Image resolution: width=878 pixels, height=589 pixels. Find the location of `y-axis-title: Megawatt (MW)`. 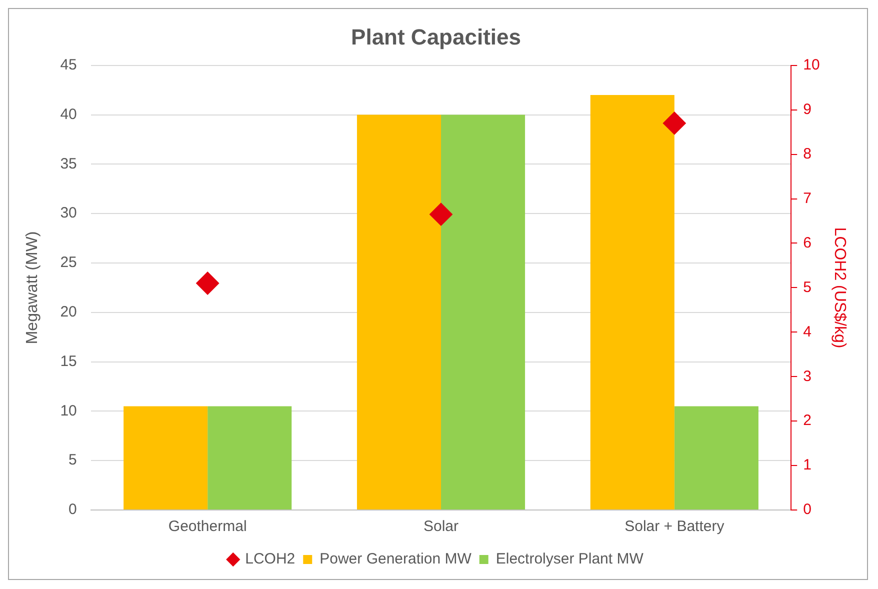

y-axis-title: Megawatt (MW) is located at coordinates (33, 287).